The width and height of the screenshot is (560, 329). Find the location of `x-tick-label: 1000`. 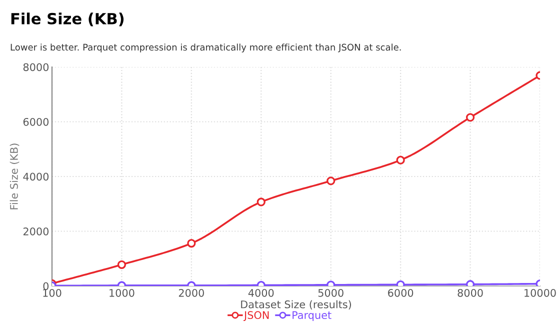

x-tick-label: 1000 is located at coordinates (122, 292).